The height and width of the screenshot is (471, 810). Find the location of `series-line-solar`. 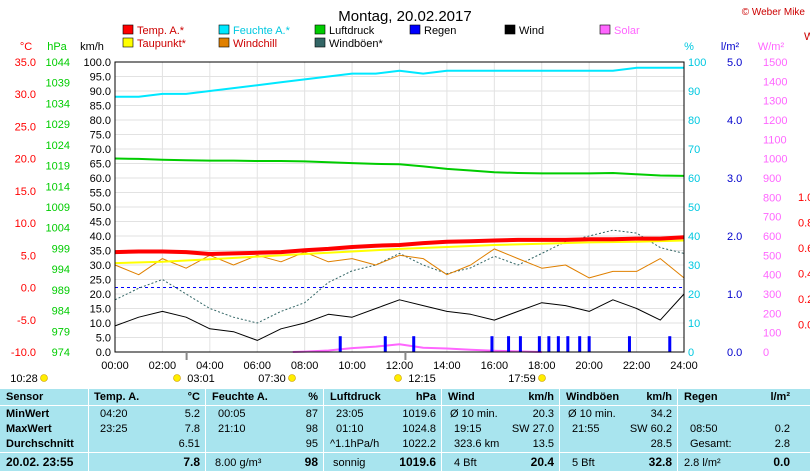

series-line-solar is located at coordinates (417, 348).